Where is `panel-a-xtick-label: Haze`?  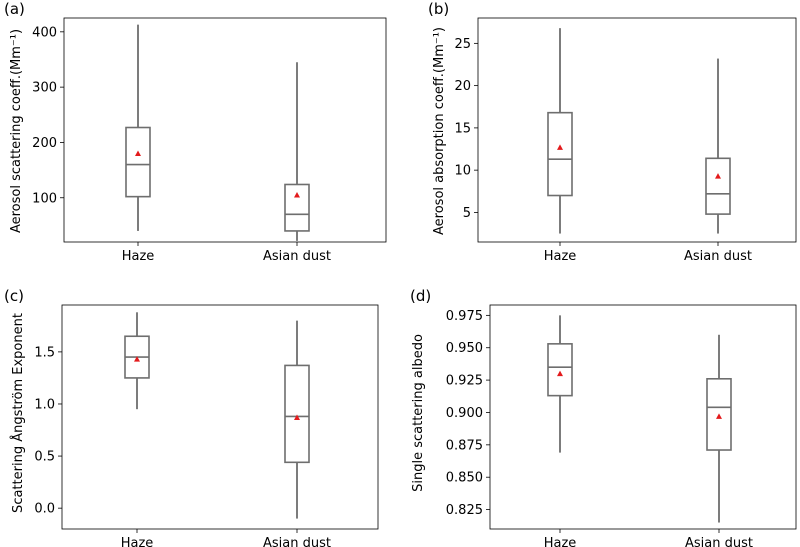
panel-a-xtick-label: Haze is located at coordinates (138, 256).